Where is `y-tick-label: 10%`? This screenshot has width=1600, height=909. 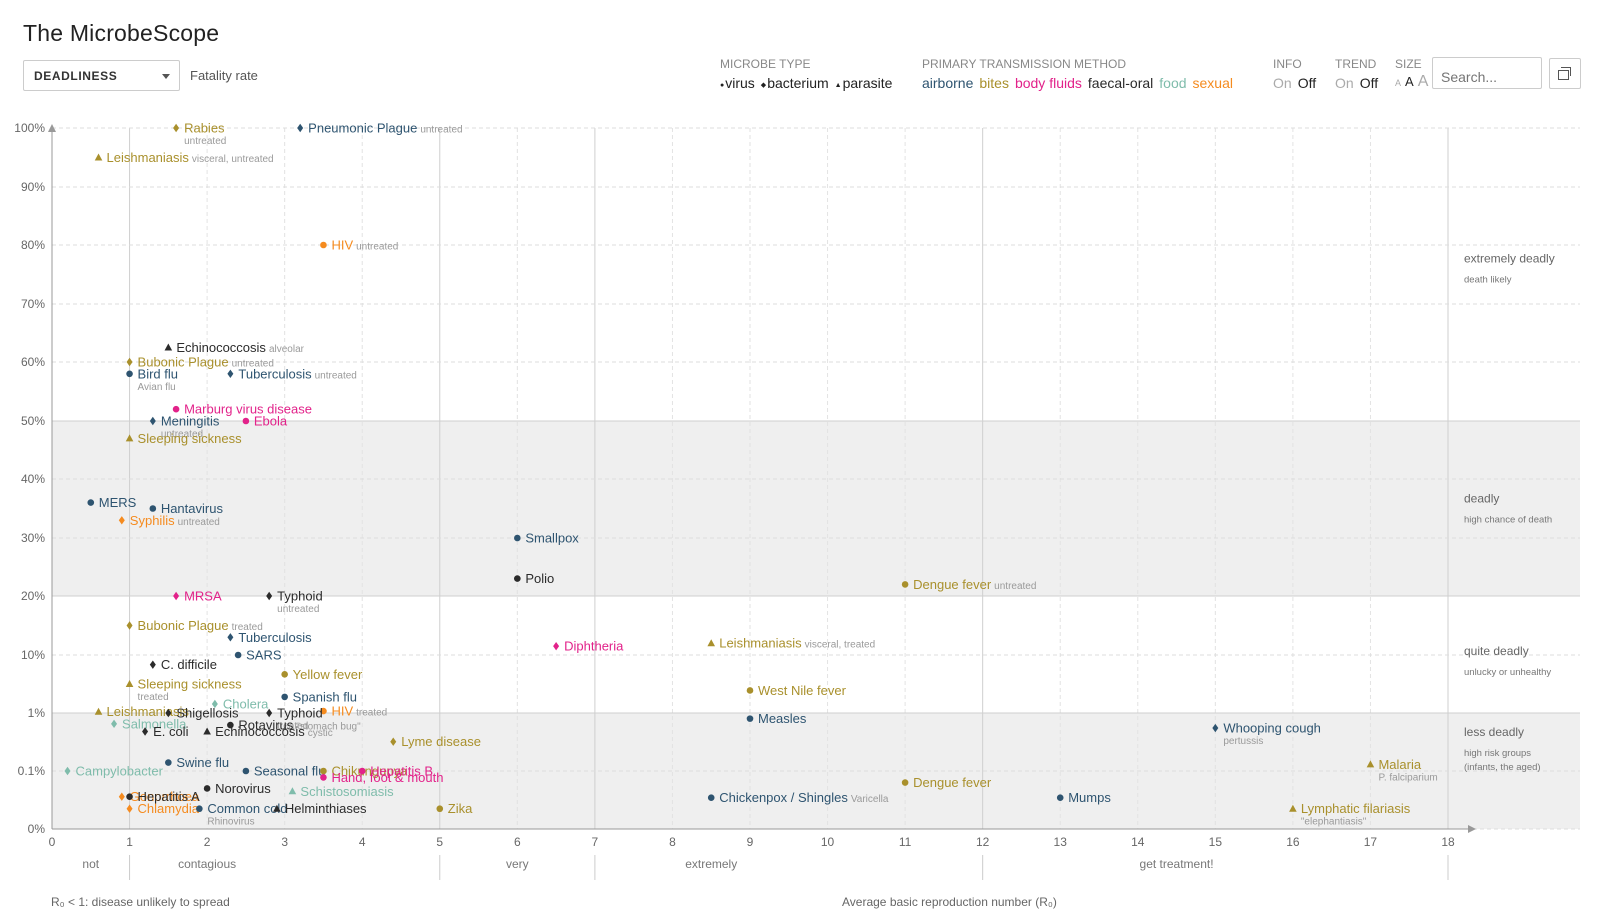
y-tick-label: 10% is located at coordinates (33, 655).